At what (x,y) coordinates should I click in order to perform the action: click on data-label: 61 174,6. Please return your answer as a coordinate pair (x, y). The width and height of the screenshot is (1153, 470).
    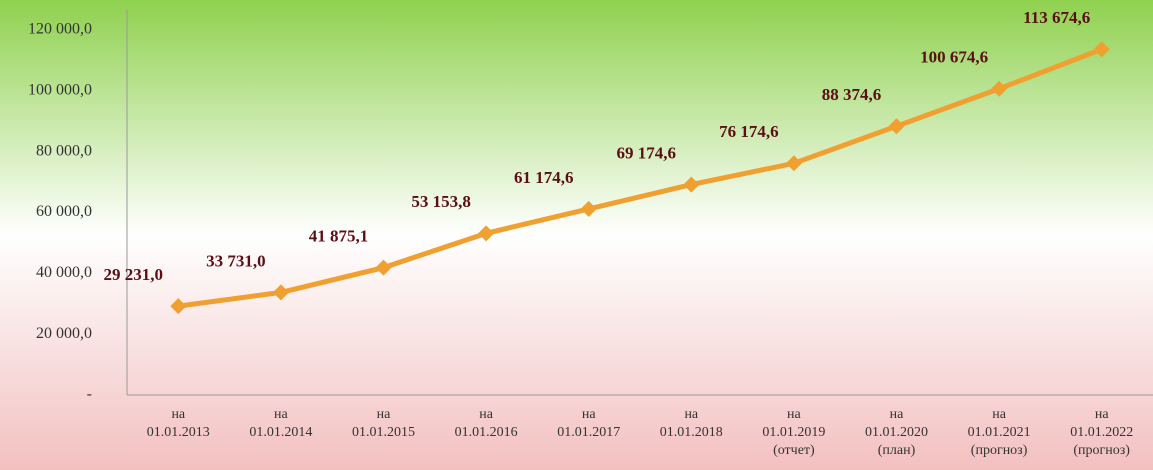
    Looking at the image, I should click on (544, 177).